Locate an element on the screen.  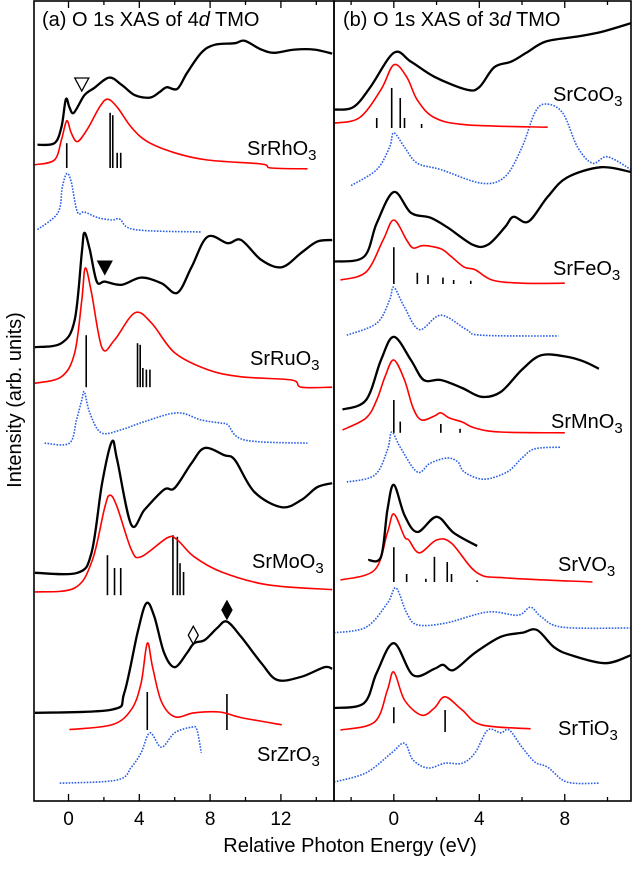
compound-label: SrRuO3 is located at coordinates (284, 361).